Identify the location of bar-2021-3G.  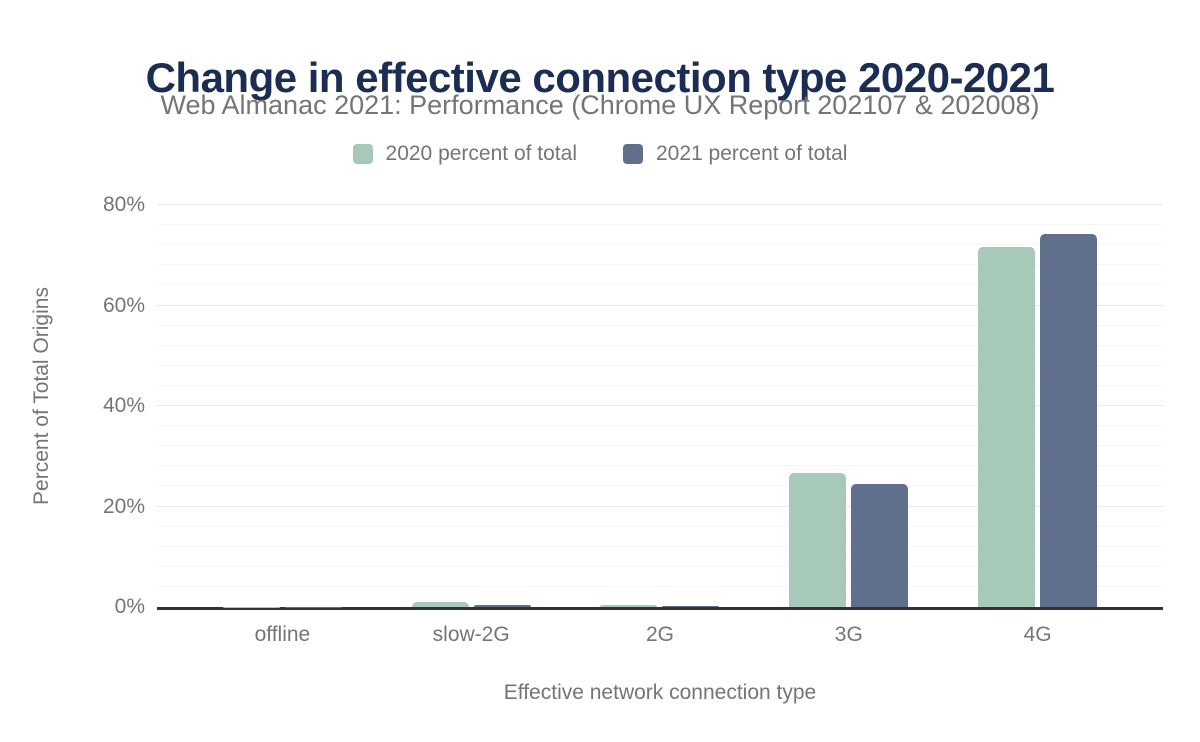
(880, 545).